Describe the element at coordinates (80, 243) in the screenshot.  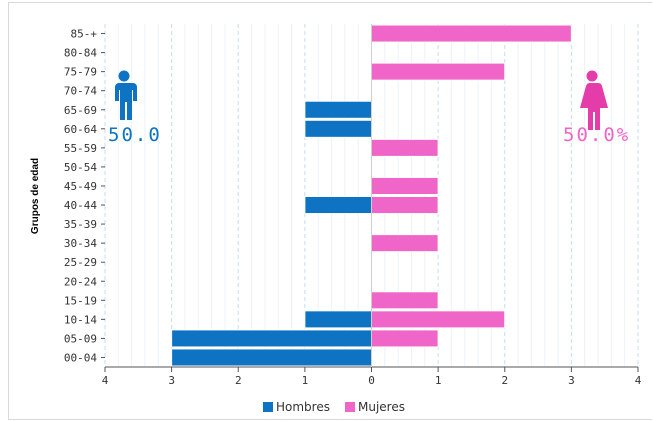
I see `y-tick-label: 30-34` at that location.